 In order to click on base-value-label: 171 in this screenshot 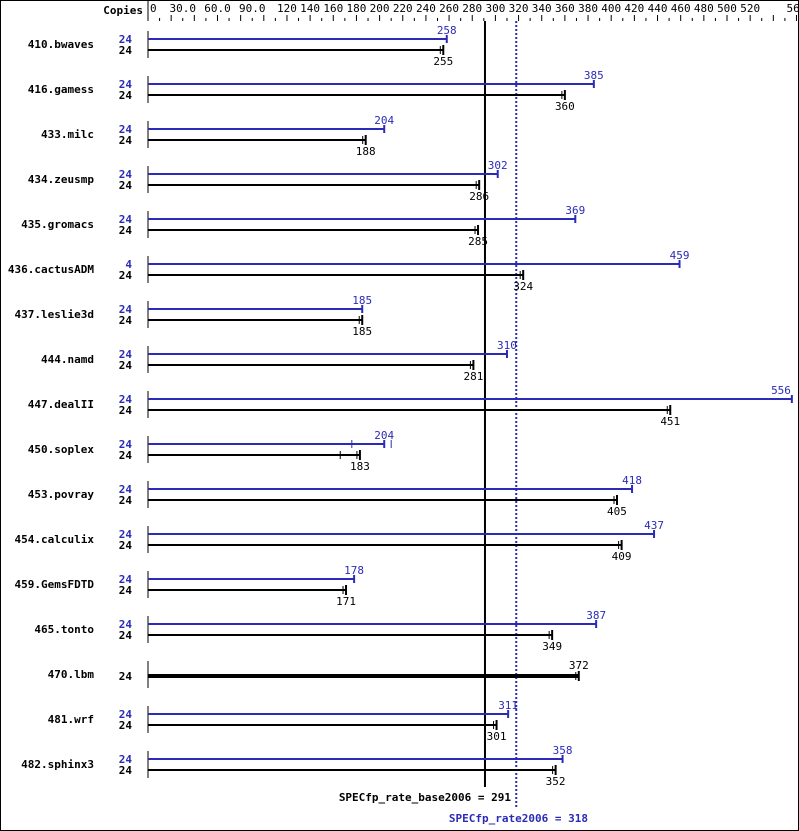, I will do `click(346, 601)`.